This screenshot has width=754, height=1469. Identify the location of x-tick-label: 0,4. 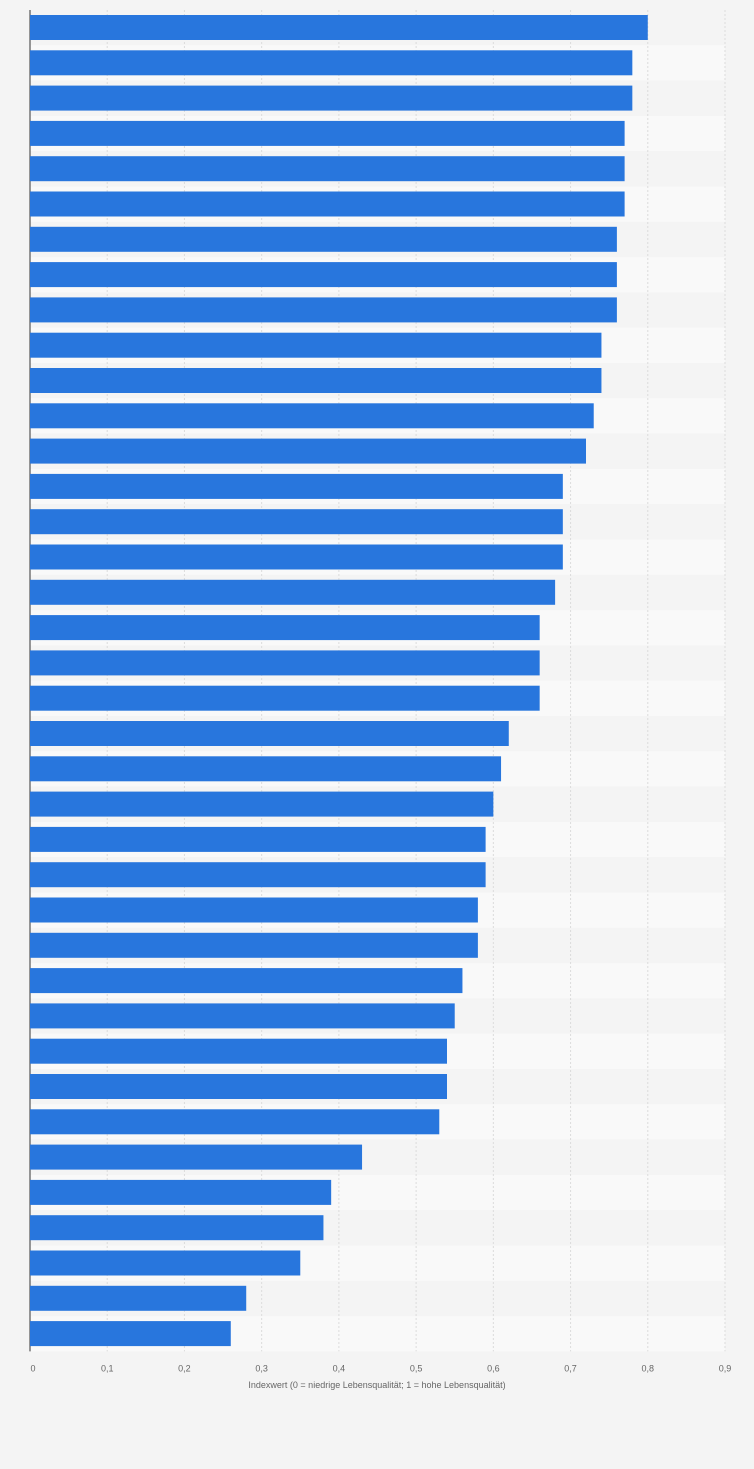
(339, 1368).